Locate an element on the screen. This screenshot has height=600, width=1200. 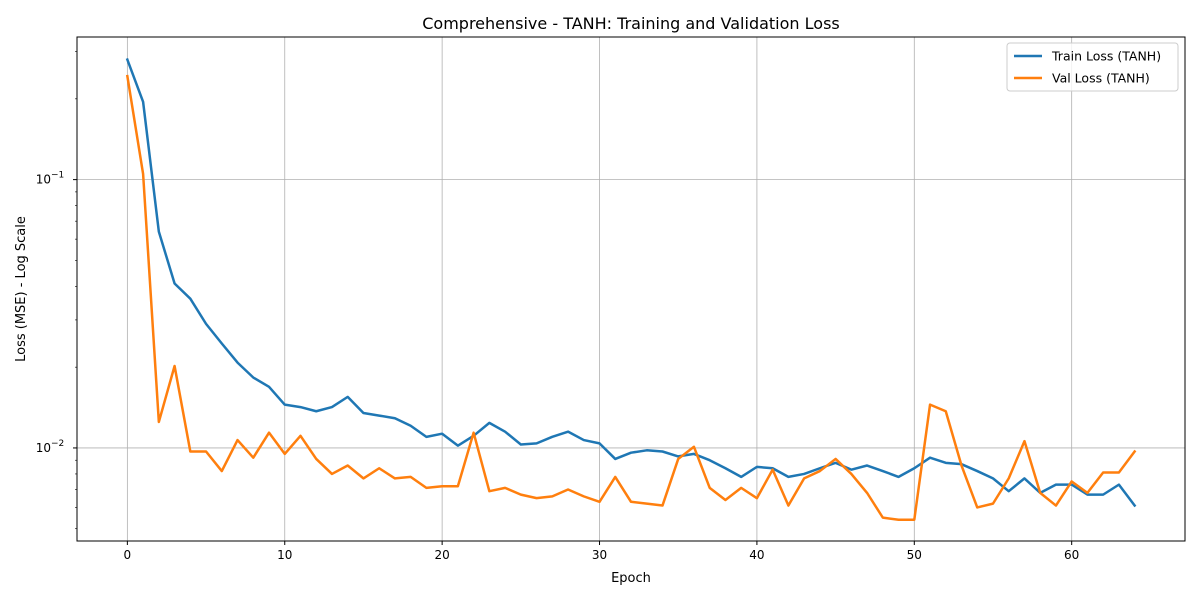
legend-box is located at coordinates (1092, 67).